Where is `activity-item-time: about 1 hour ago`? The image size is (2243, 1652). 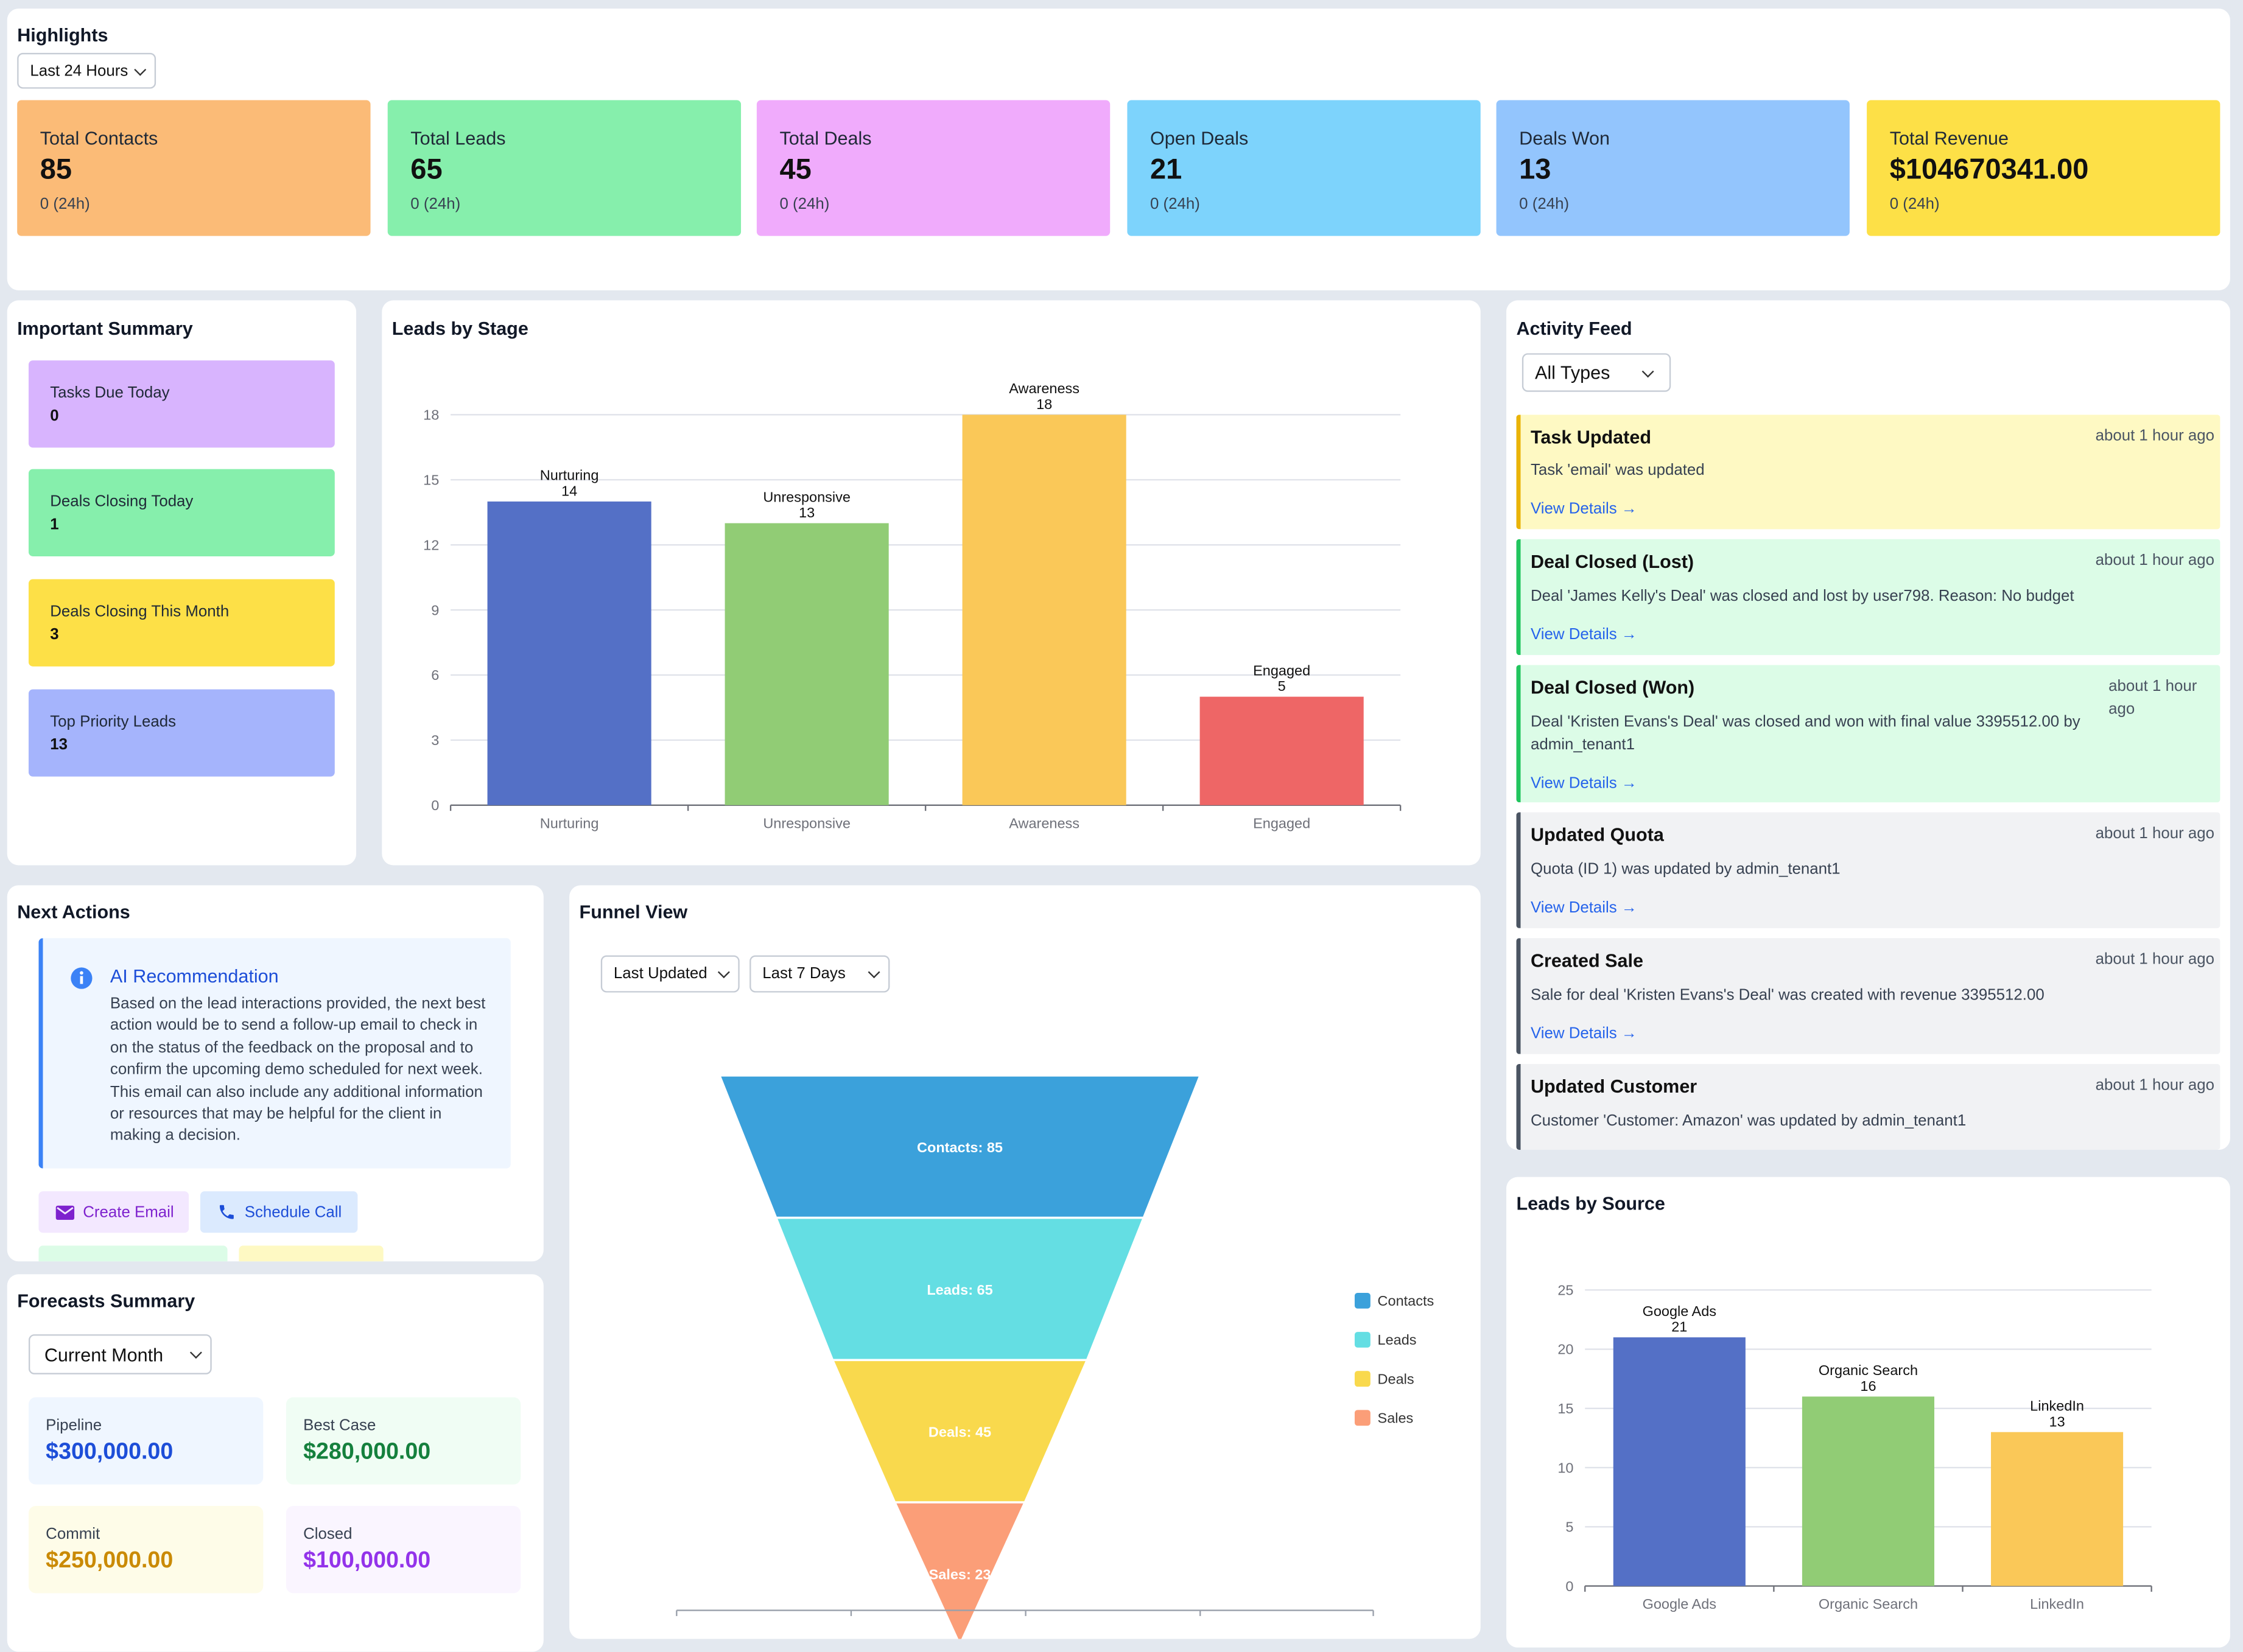
activity-item-time: about 1 hour ago is located at coordinates (2155, 1085).